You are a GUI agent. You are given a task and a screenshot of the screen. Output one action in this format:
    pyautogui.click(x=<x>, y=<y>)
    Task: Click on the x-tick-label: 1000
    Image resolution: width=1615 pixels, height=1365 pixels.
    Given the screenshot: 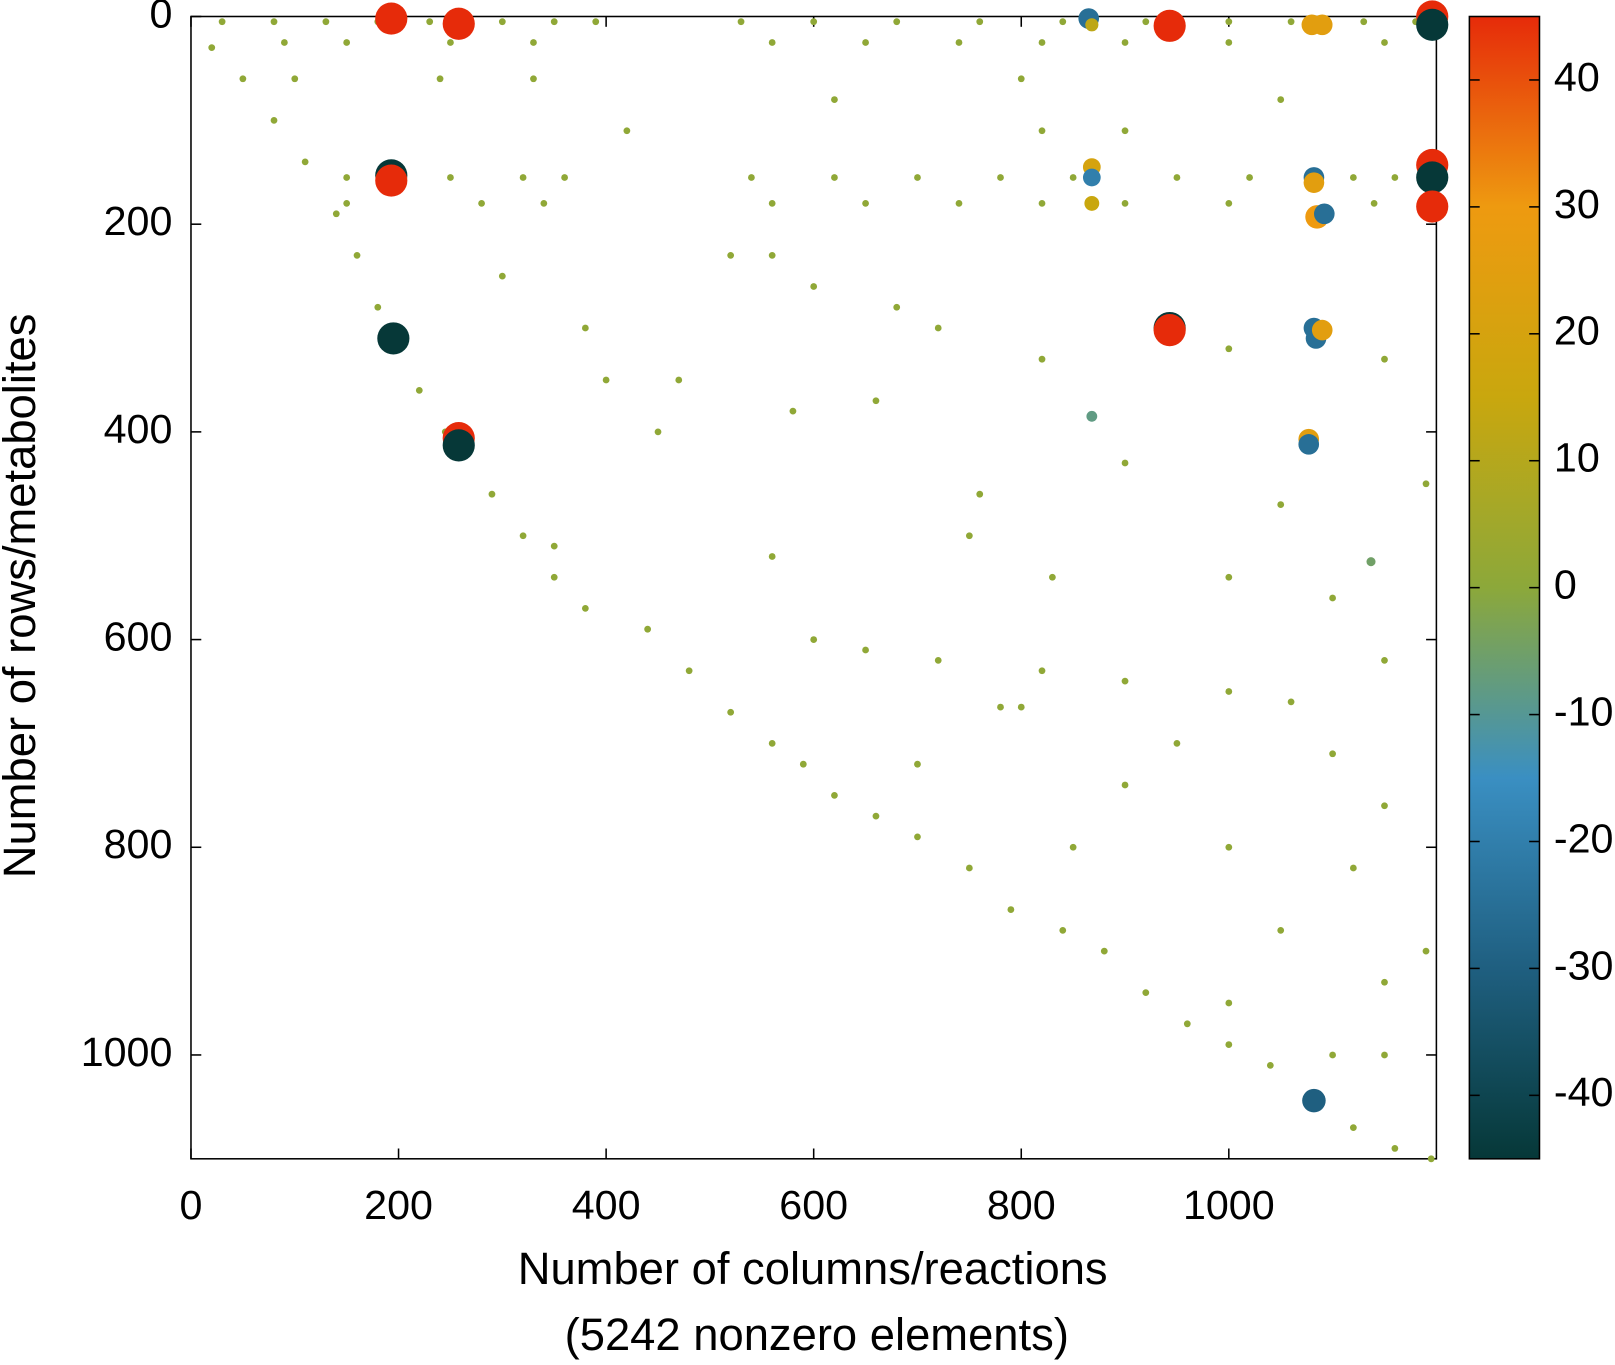 What is the action you would take?
    pyautogui.click(x=1229, y=1205)
    